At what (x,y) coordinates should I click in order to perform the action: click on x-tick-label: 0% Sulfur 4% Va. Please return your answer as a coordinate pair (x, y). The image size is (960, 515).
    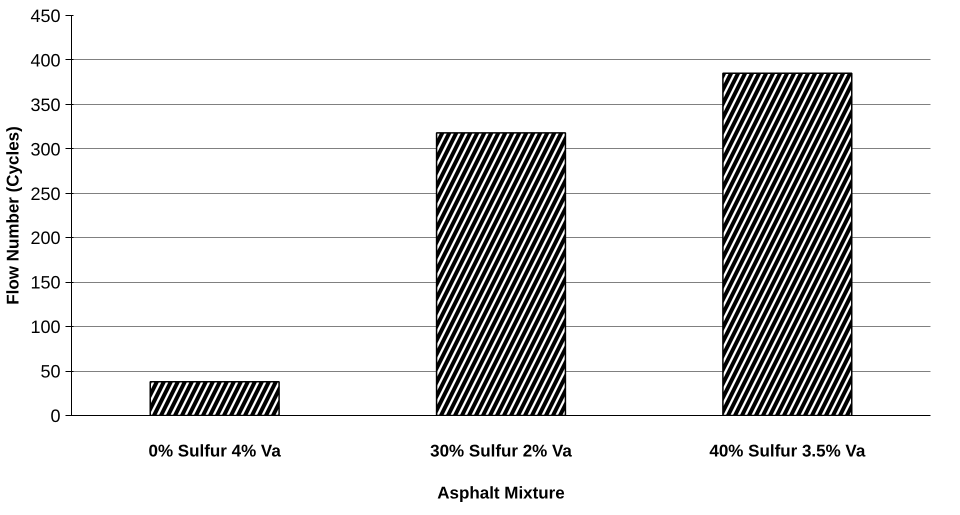
    Looking at the image, I should click on (215, 451).